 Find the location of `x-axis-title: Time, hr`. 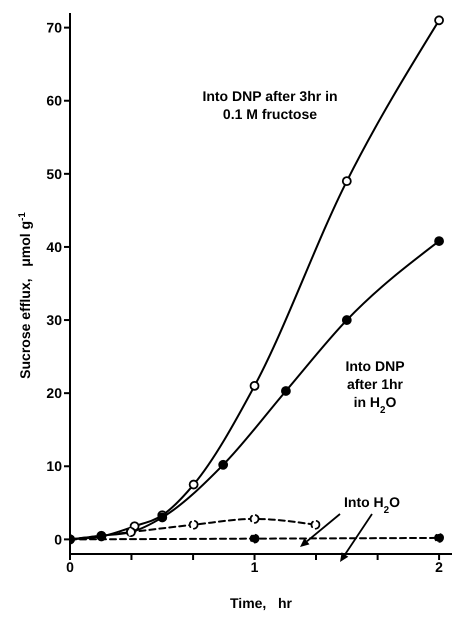

x-axis-title: Time, hr is located at coordinates (261, 603).